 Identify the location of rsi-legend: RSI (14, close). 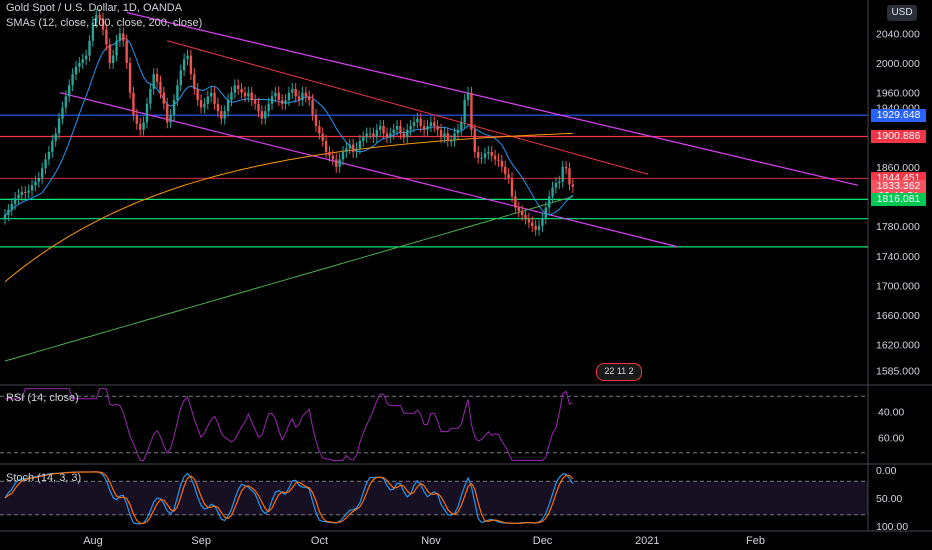
(42, 398).